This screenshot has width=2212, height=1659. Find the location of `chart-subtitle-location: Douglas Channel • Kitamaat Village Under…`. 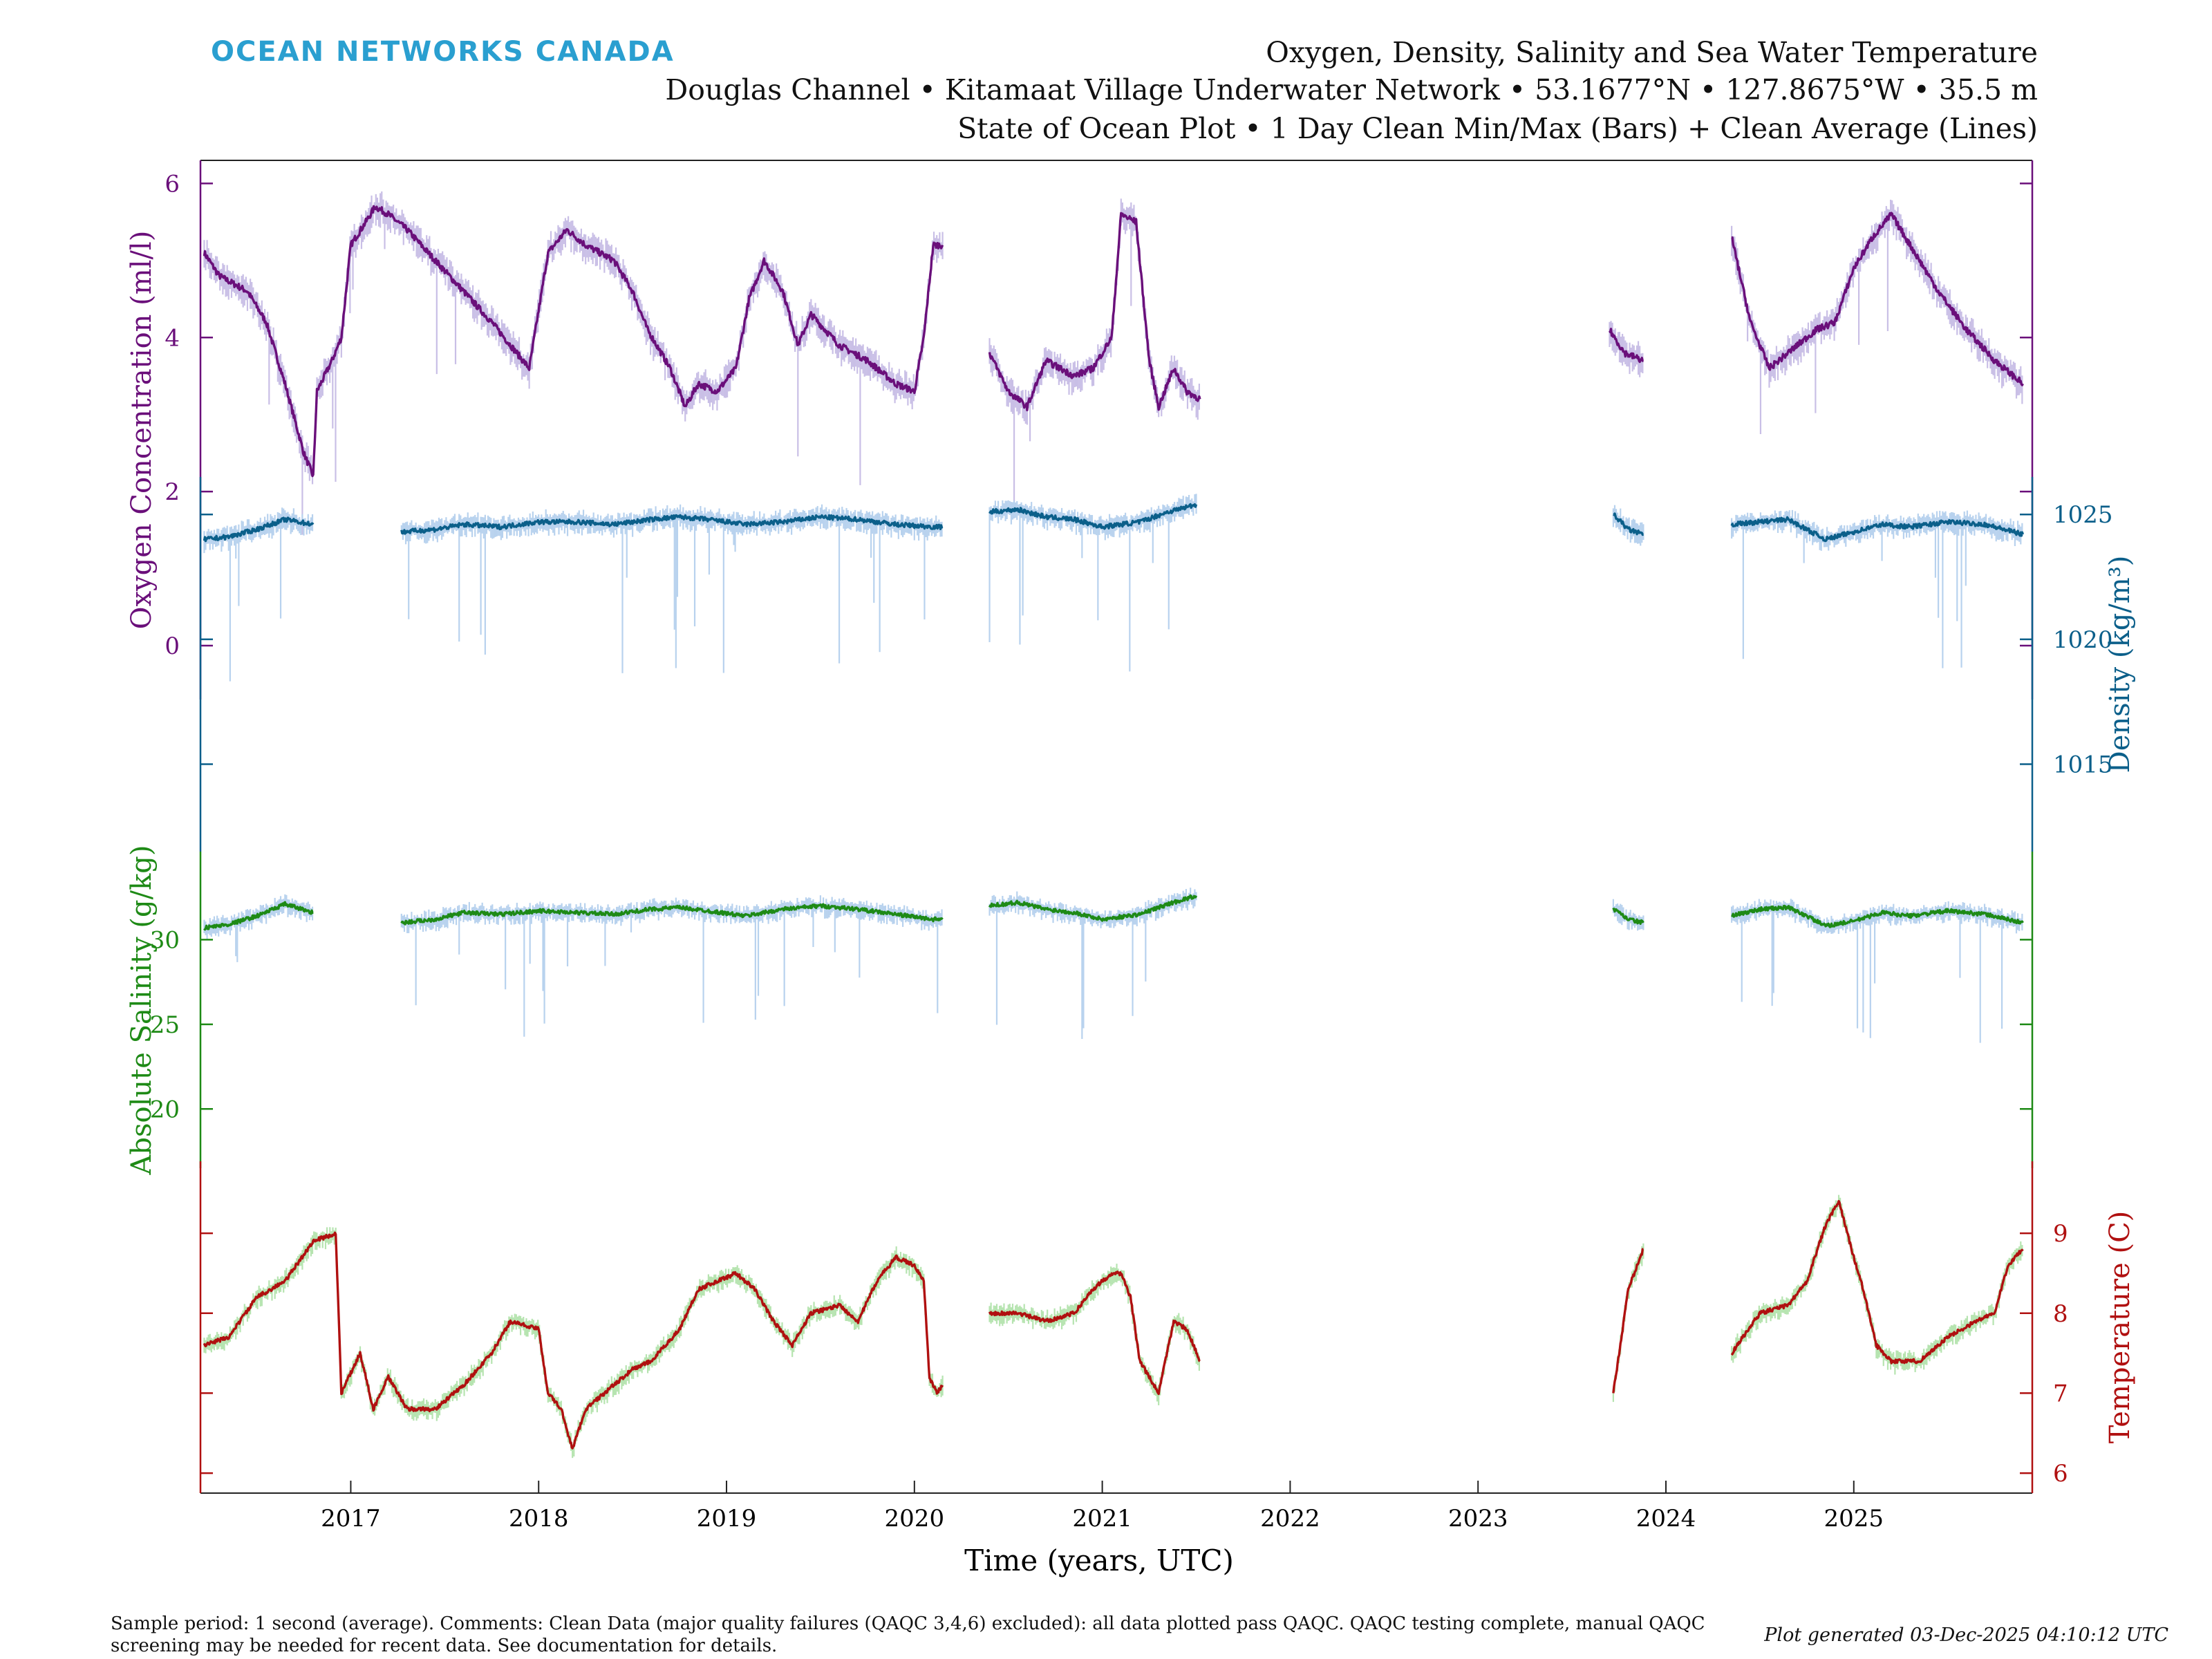

chart-subtitle-location: Douglas Channel • Kitamaat Village Under… is located at coordinates (1351, 89).